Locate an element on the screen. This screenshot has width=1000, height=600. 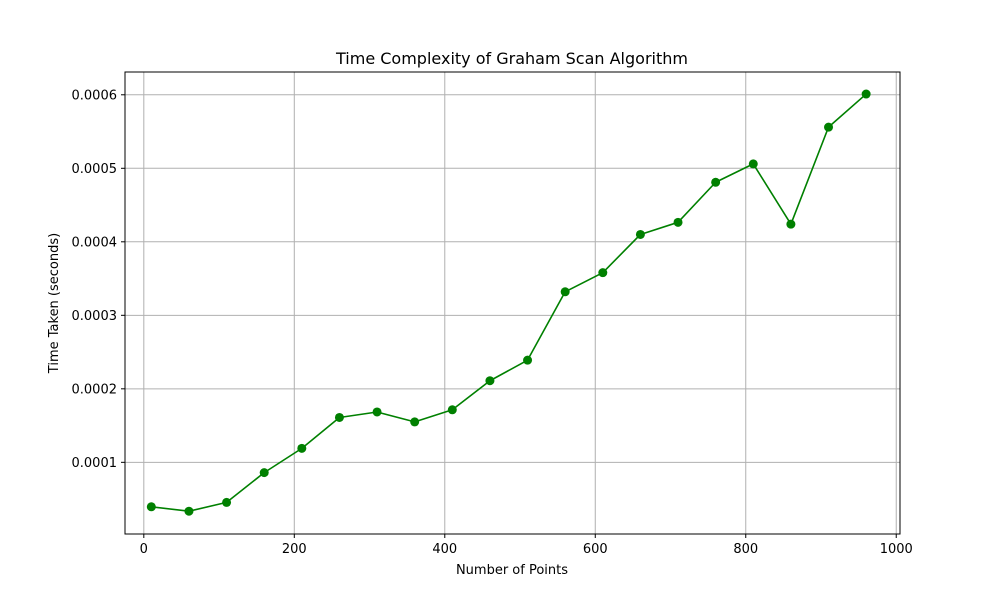
x-tick-label: 200 is located at coordinates (294, 549).